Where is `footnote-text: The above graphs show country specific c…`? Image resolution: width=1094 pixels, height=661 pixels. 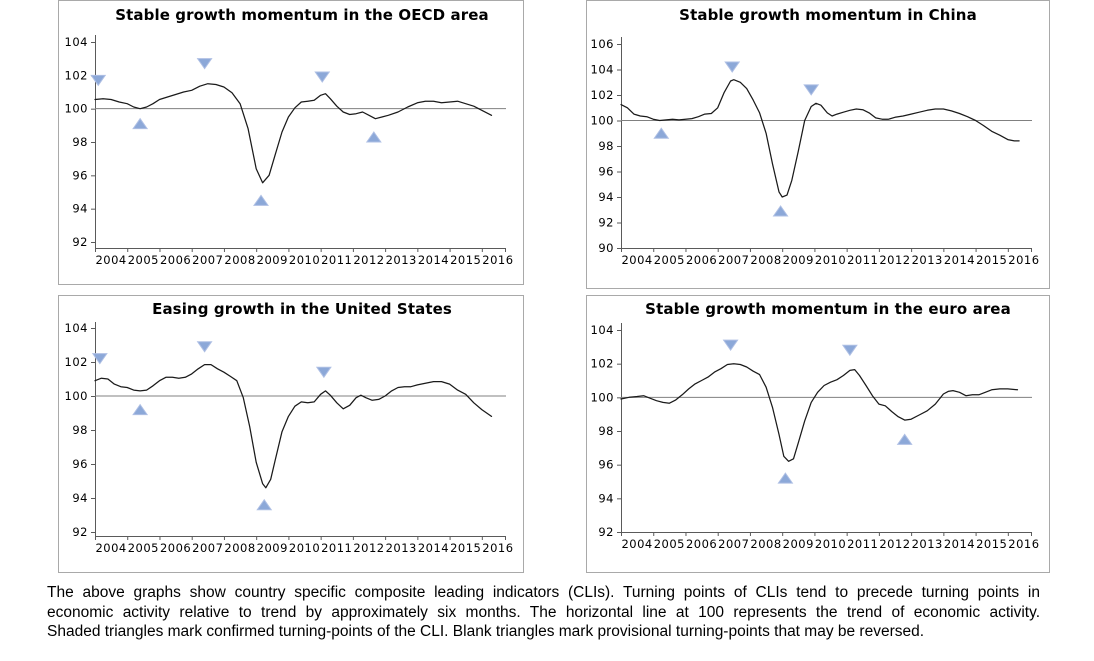 footnote-text: The above graphs show country specific c… is located at coordinates (543, 612).